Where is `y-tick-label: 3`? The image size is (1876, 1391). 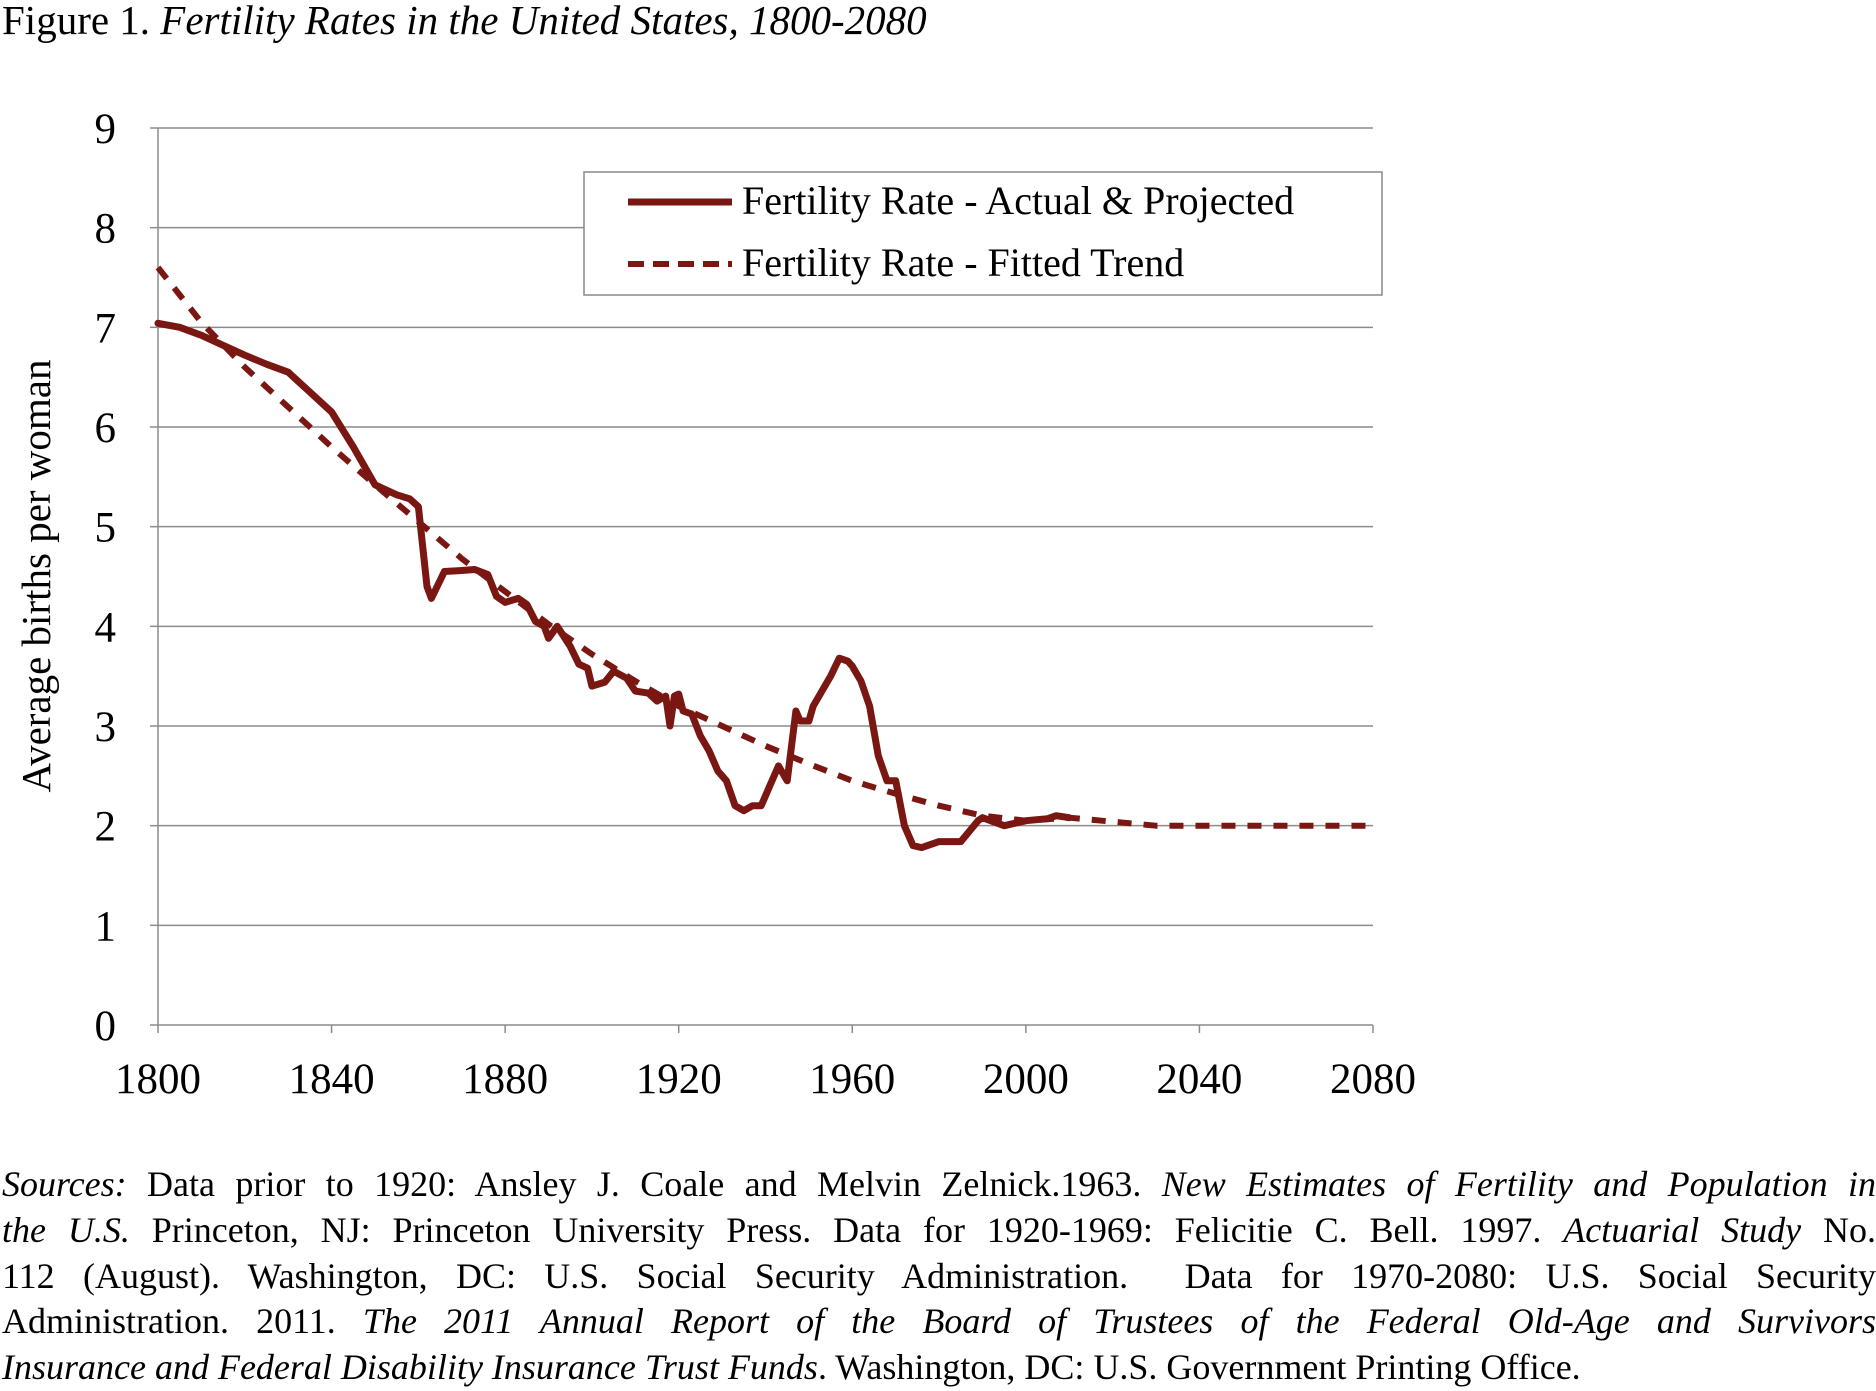 y-tick-label: 3 is located at coordinates (106, 727).